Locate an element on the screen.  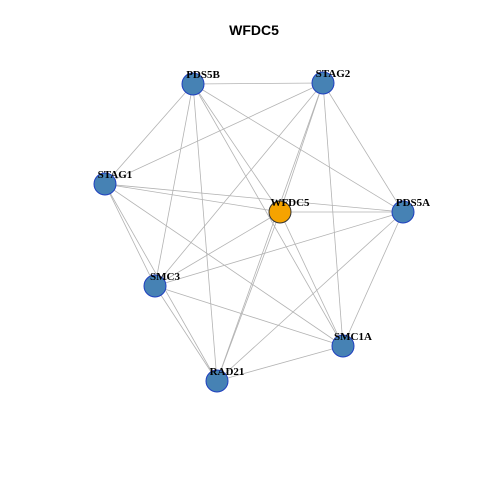
node-label: SMC3 is located at coordinates (165, 277).